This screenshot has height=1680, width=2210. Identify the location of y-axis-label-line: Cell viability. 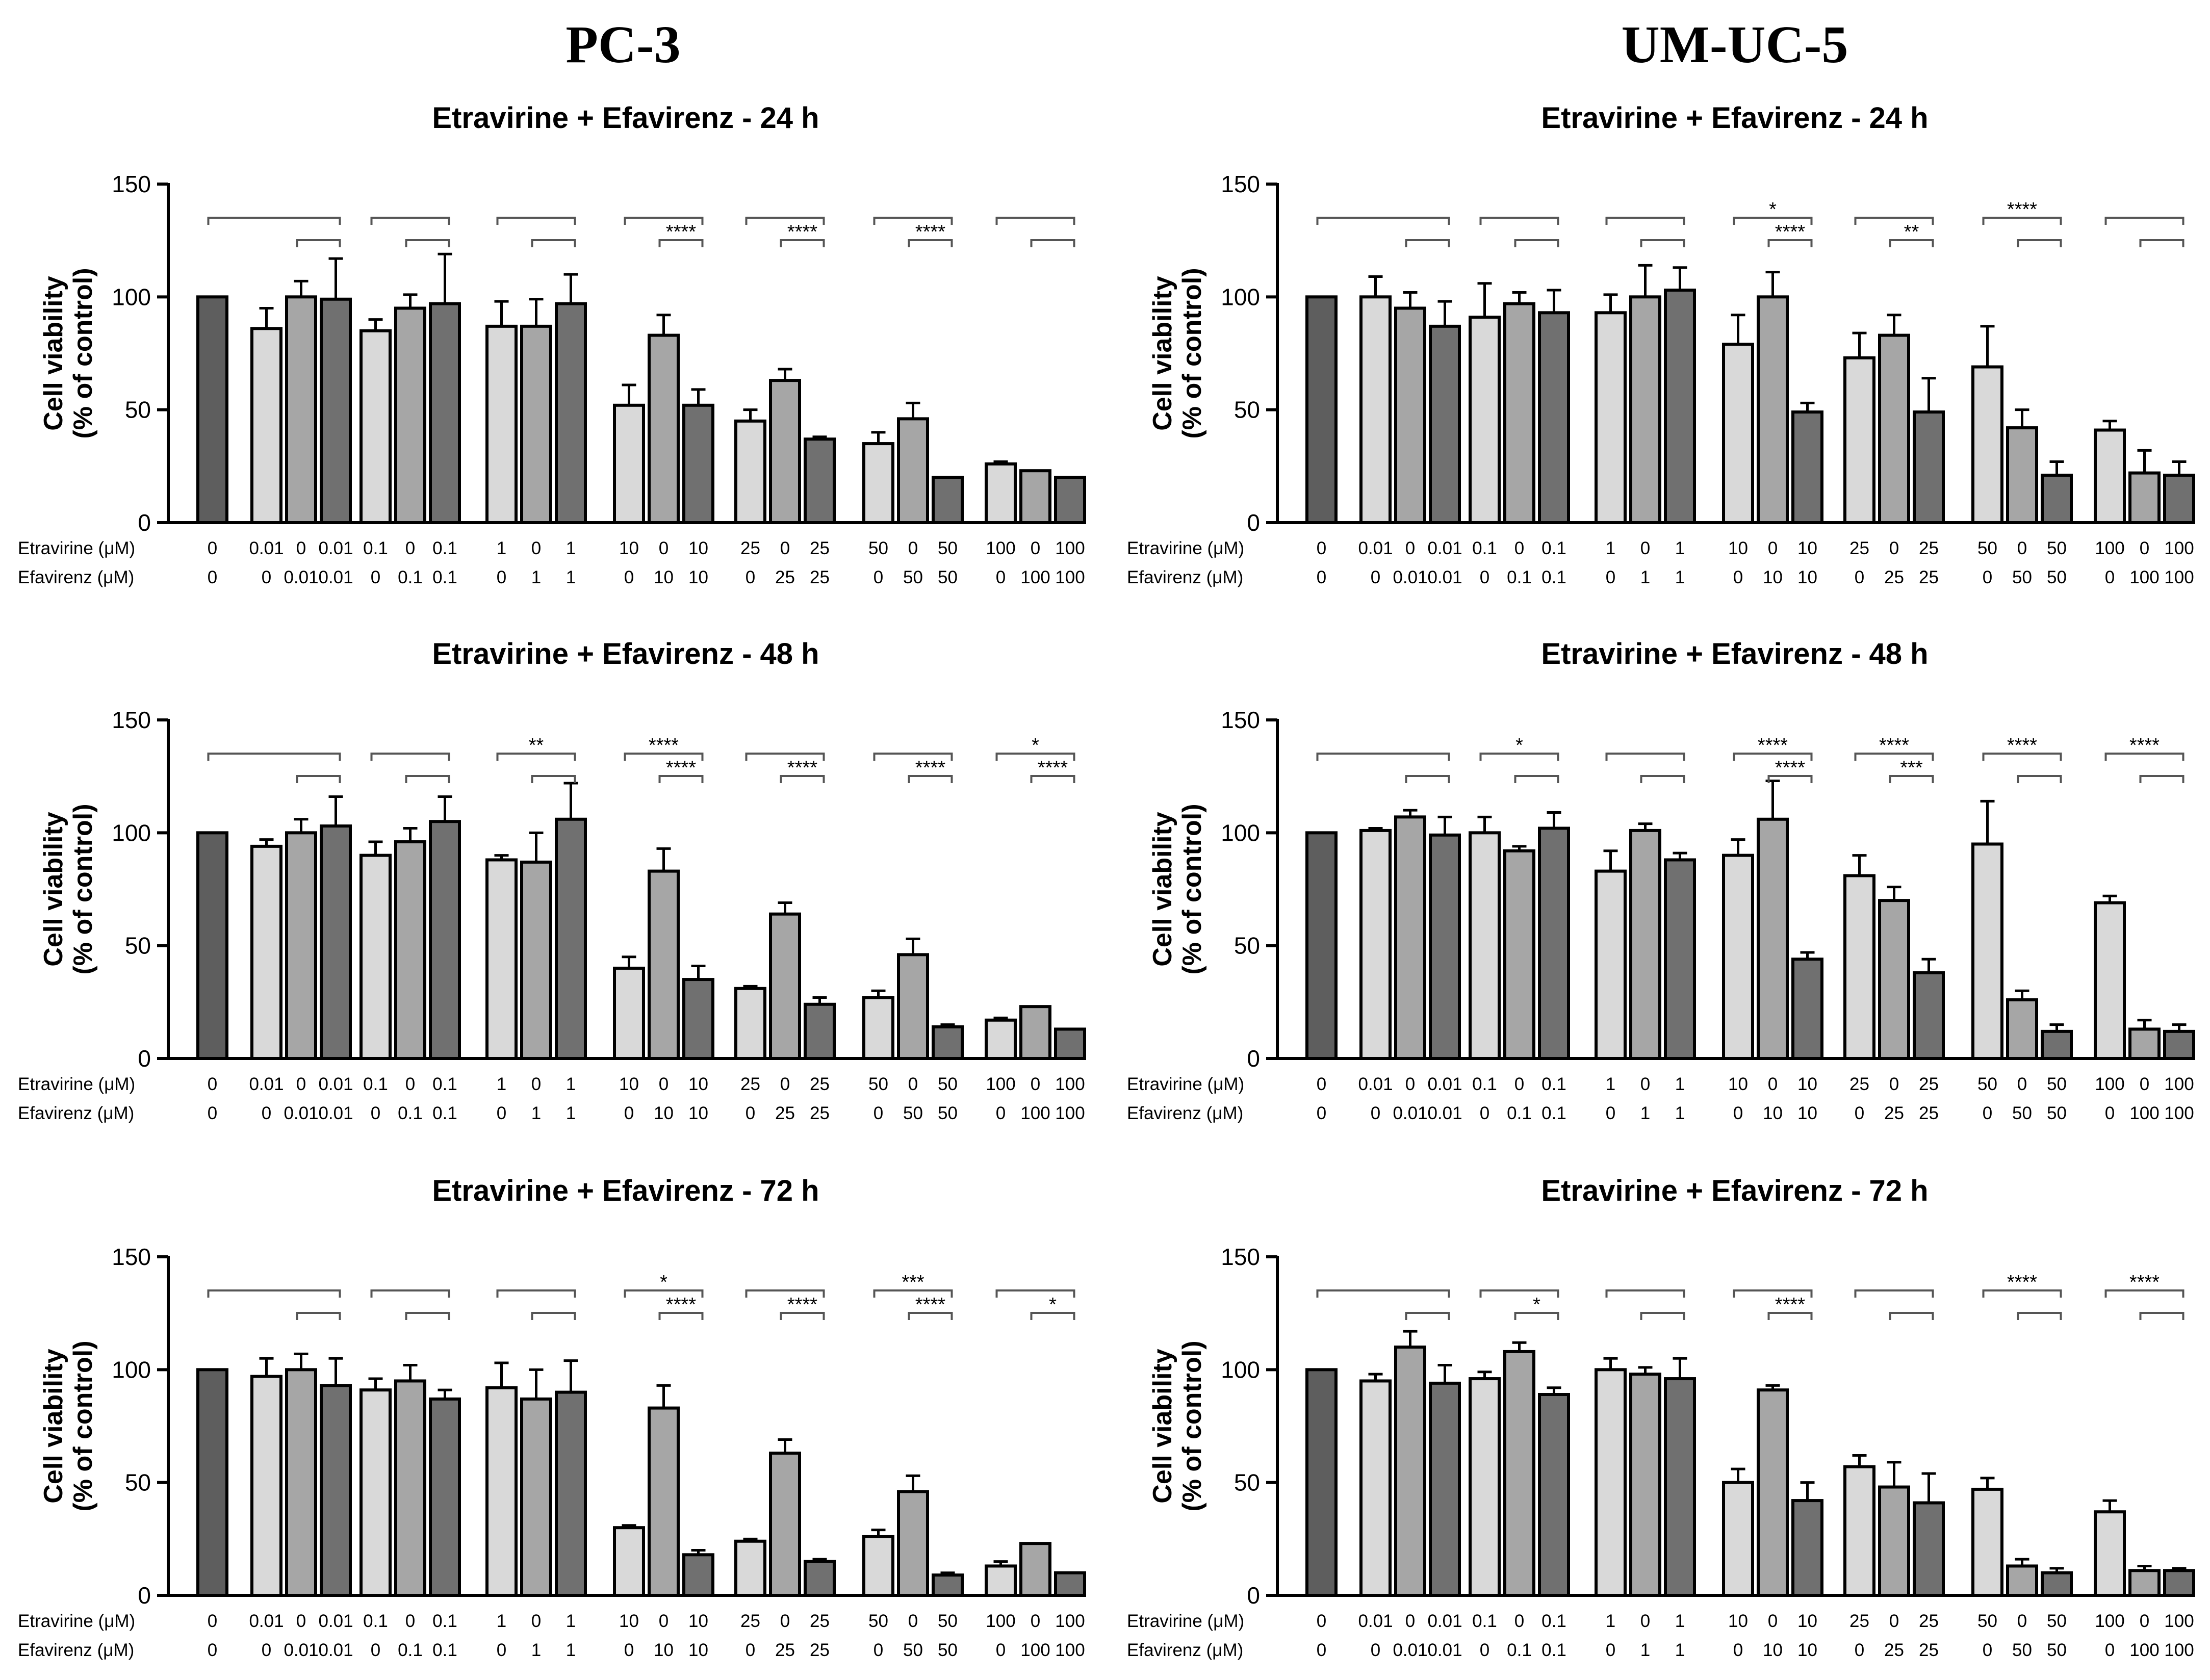
(53, 1426).